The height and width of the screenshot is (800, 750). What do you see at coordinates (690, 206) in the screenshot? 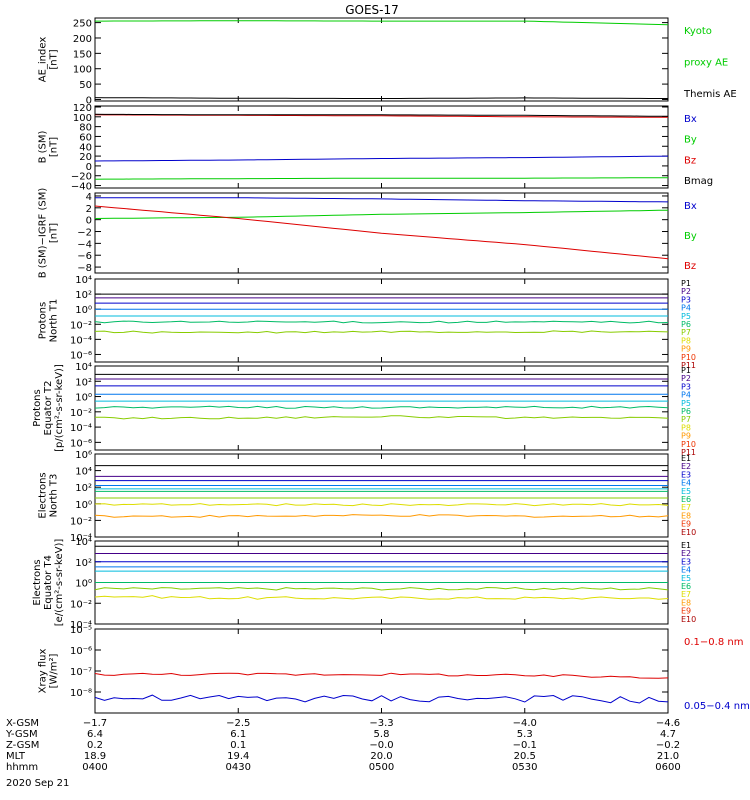
I see `legend-entry: Bx` at bounding box center [690, 206].